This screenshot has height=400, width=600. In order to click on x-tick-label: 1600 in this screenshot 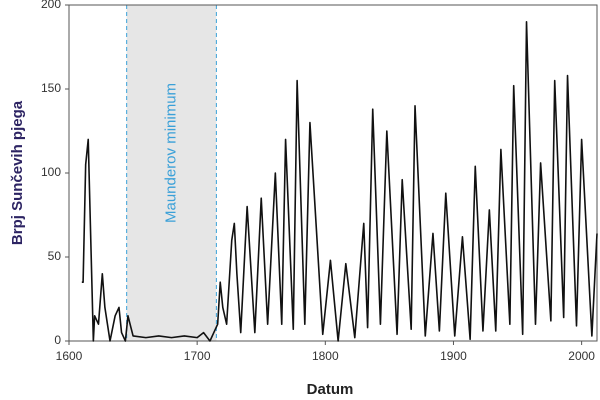, I will do `click(69, 356)`.